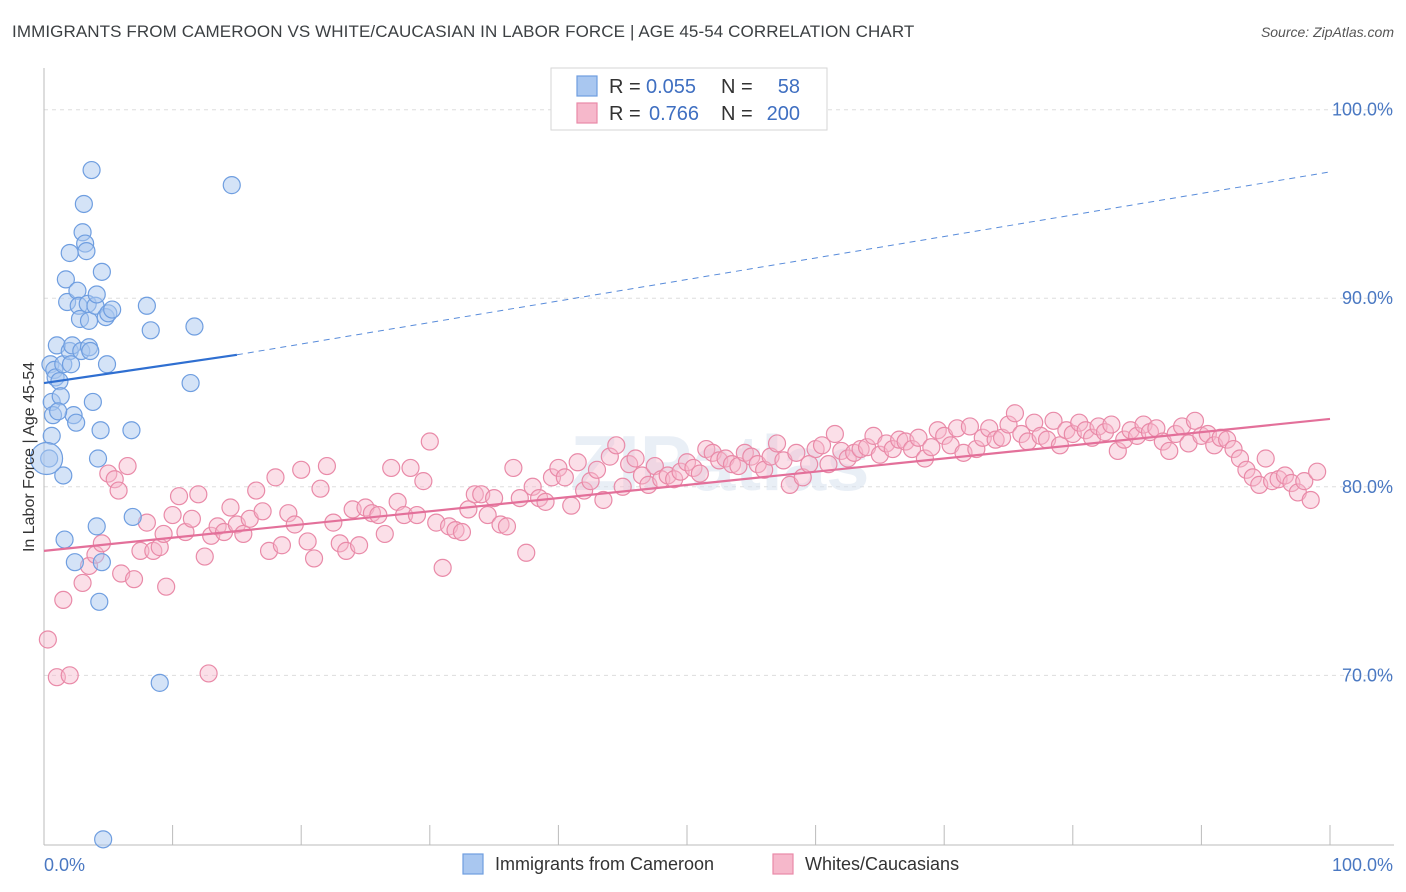 The height and width of the screenshot is (892, 1406). I want to click on legend-r-label-2: R =, so click(625, 114).